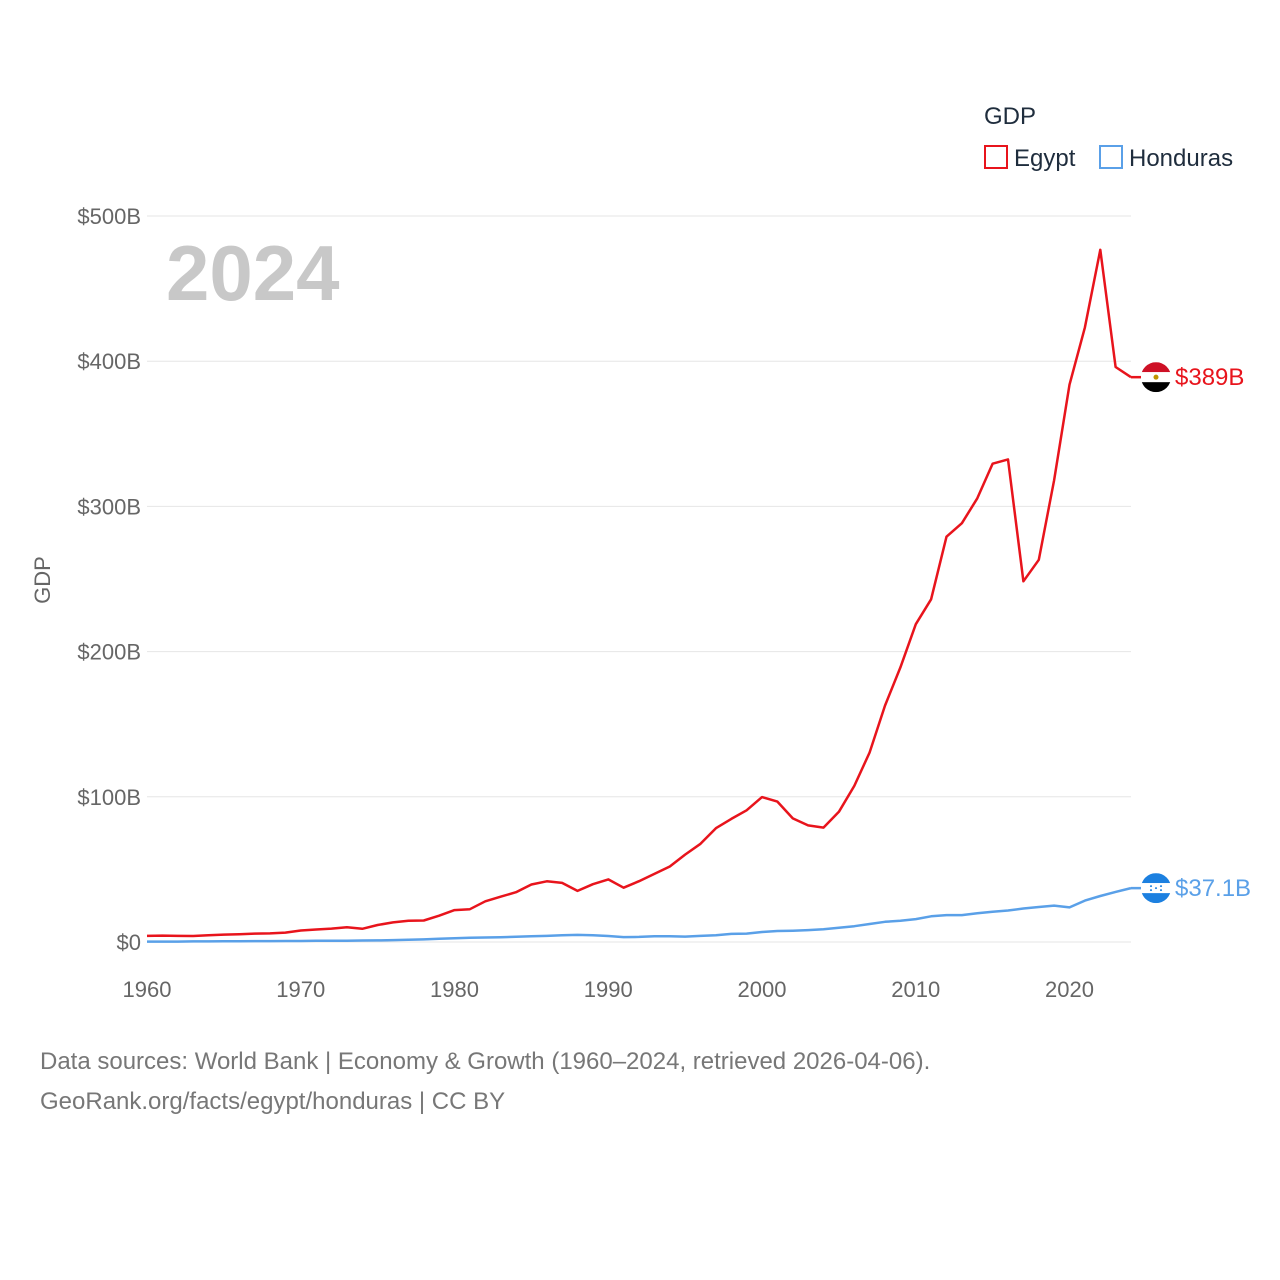 This screenshot has width=1280, height=1280. I want to click on y-axis: $0 $100B $200B $300B $400B $500B, so click(109, 579).